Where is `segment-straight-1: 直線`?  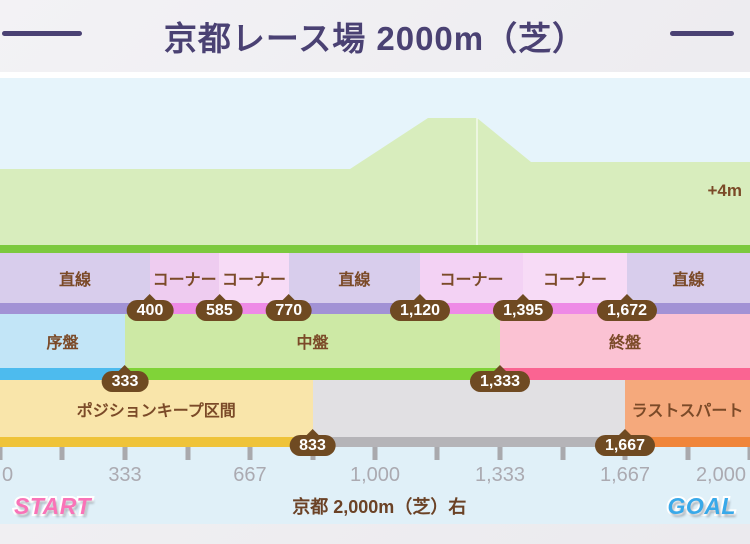 segment-straight-1: 直線 is located at coordinates (75, 278).